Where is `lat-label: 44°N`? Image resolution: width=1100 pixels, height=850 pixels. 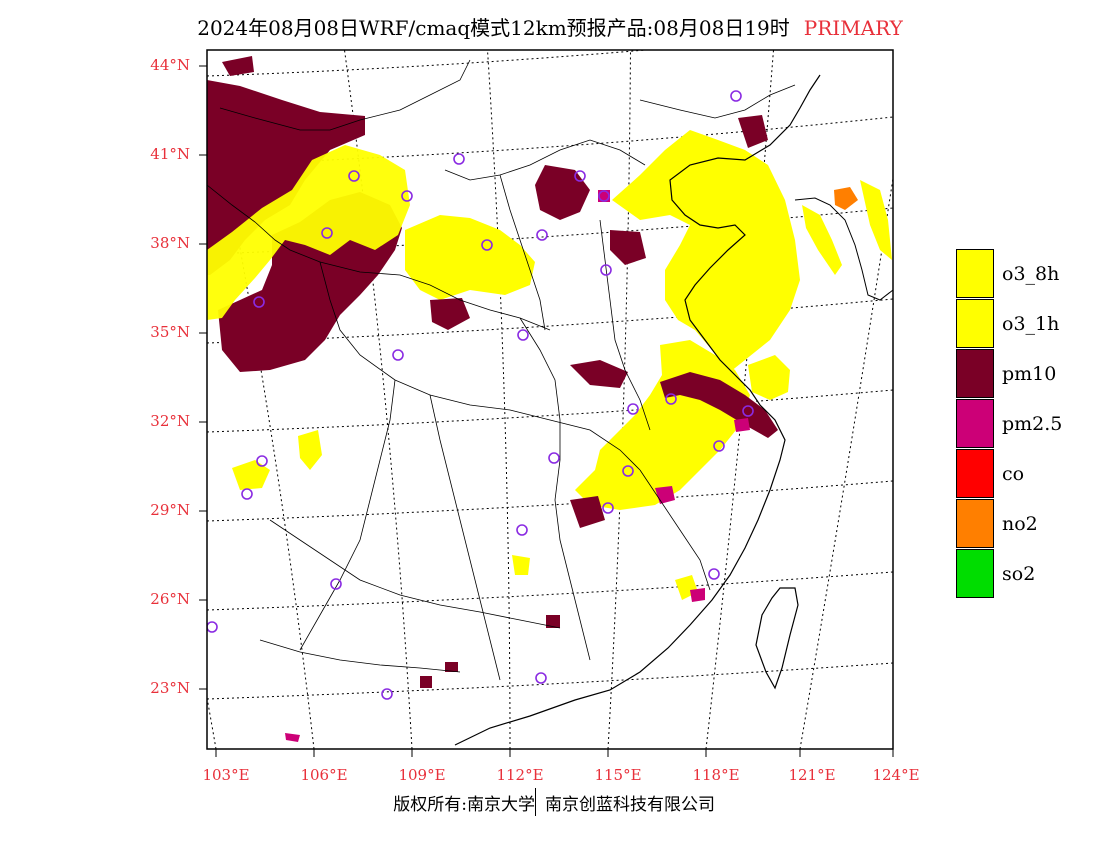
lat-label: 44°N is located at coordinates (170, 65).